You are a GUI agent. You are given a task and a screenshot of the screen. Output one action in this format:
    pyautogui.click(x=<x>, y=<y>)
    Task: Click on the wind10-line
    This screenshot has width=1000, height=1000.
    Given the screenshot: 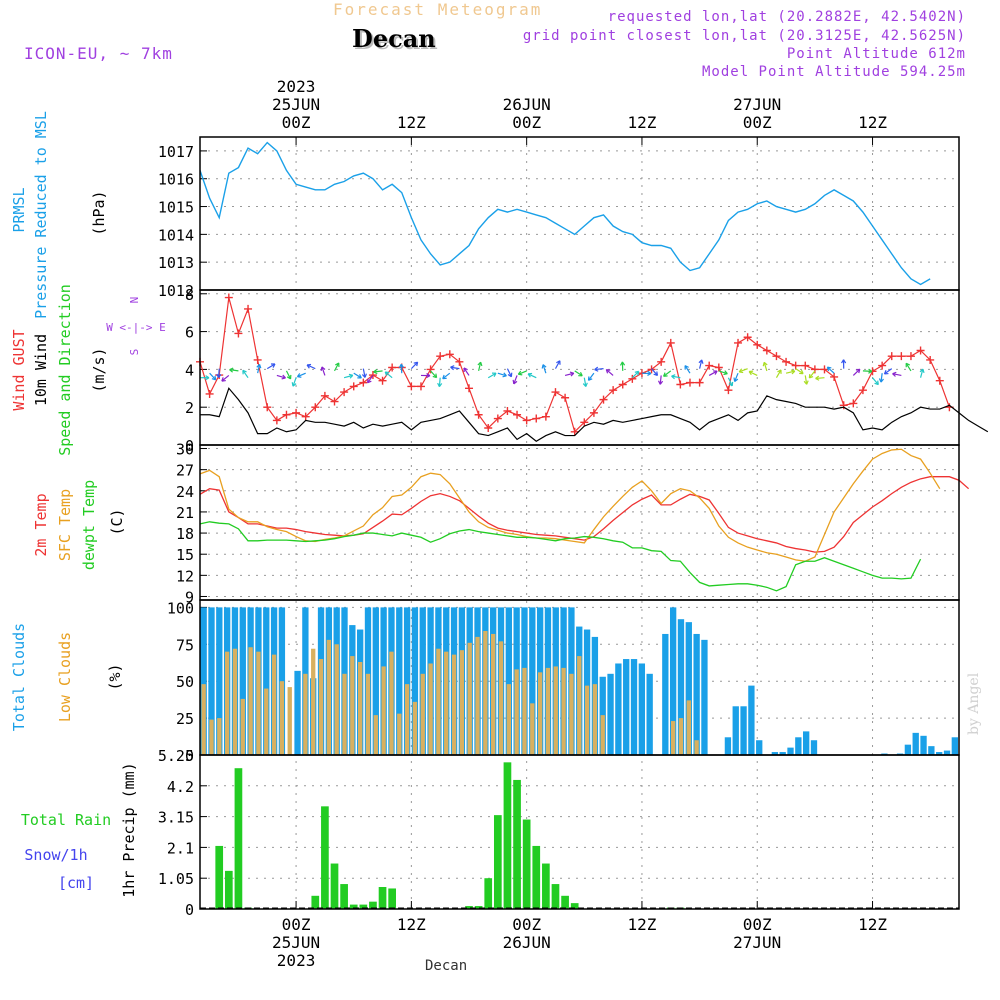 What is the action you would take?
    pyautogui.click(x=594, y=414)
    